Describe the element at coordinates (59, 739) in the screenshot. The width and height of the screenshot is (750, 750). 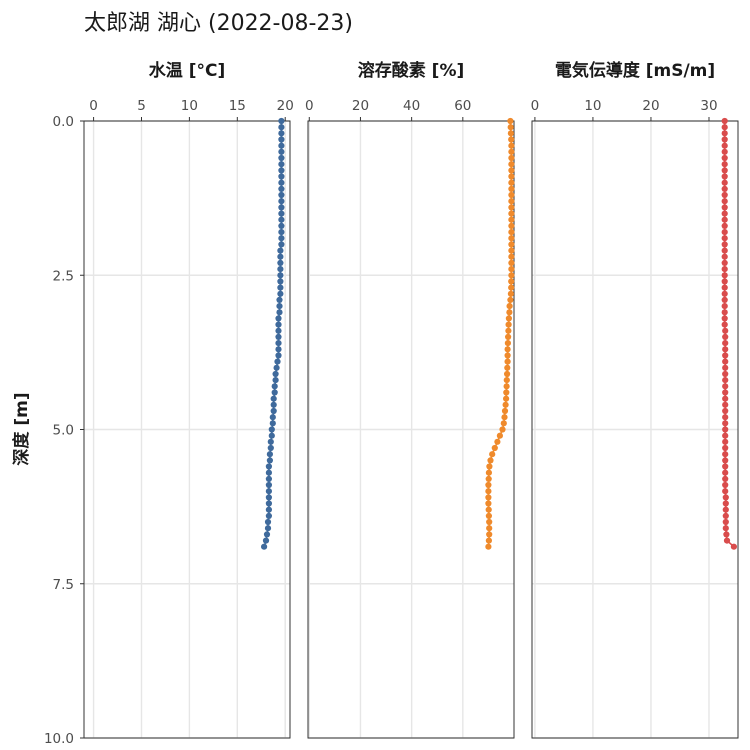
I see `y-tick-label: 10.0` at that location.